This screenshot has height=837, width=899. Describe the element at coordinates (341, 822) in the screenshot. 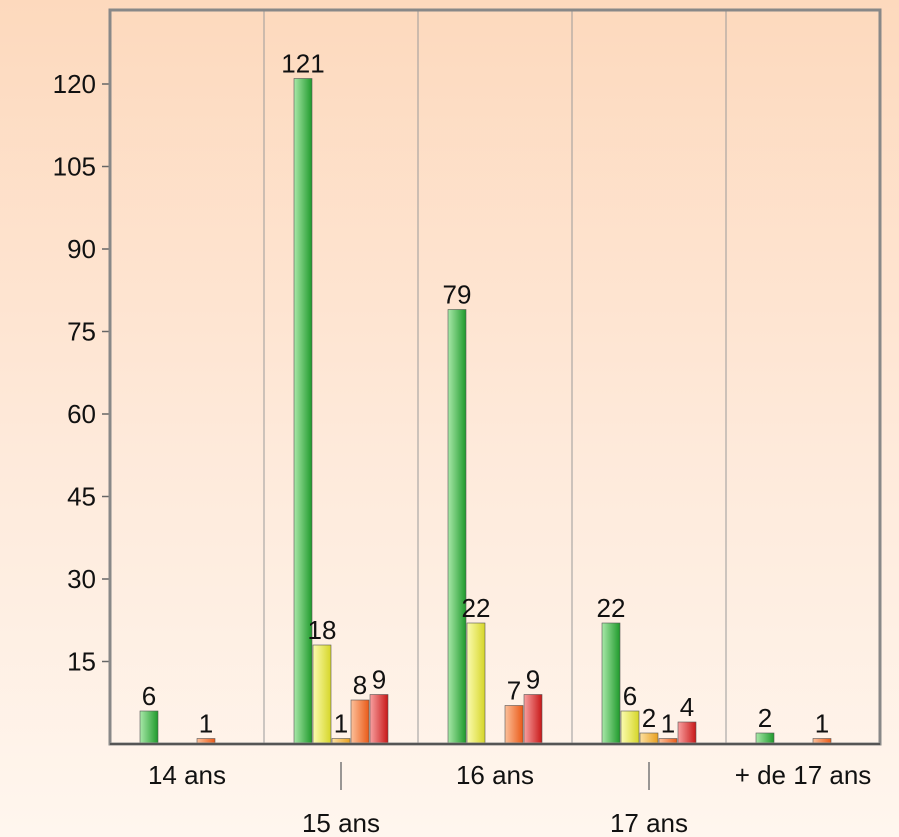

I see `x-tick-label: 15 ans` at that location.